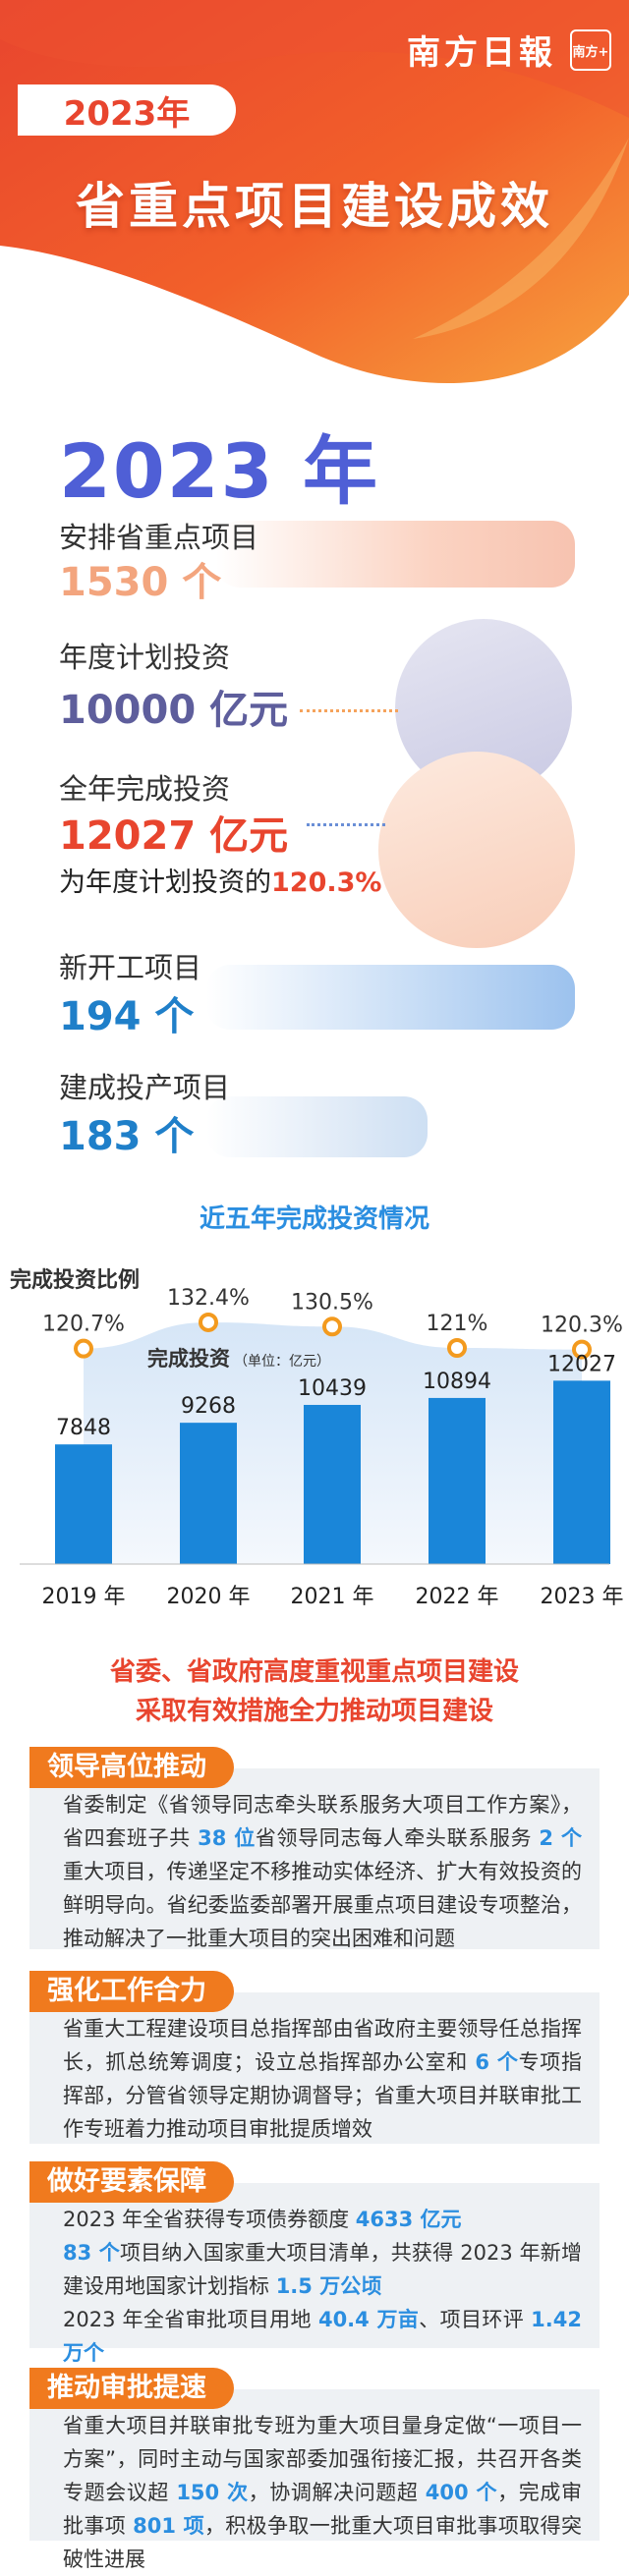 This screenshot has width=629, height=2576. I want to click on stat-3-note-value: 120.3%, so click(326, 883).